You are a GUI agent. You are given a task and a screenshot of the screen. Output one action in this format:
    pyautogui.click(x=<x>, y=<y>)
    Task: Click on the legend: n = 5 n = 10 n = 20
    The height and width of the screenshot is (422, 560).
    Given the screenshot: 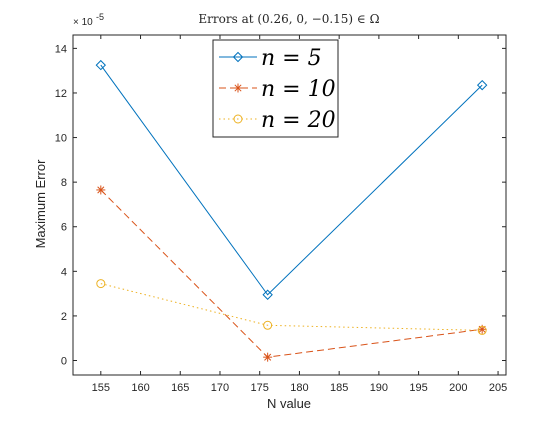 What is the action you would take?
    pyautogui.click(x=275, y=88)
    